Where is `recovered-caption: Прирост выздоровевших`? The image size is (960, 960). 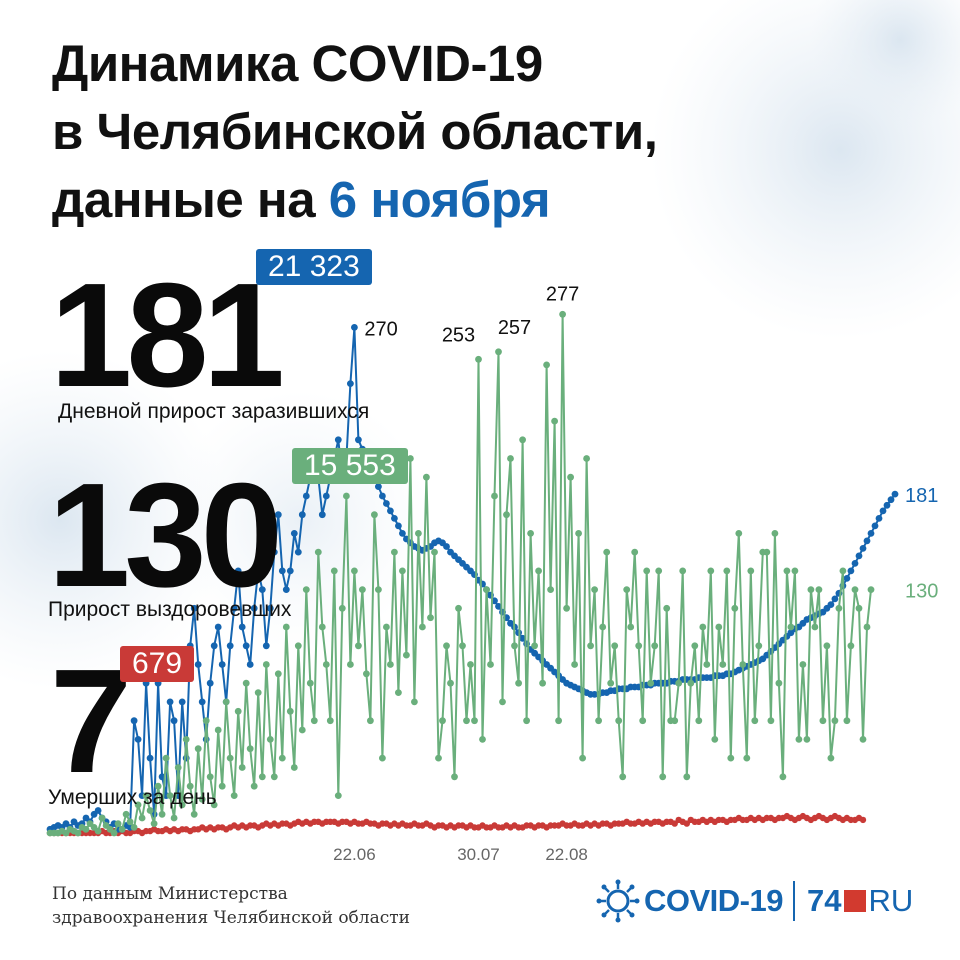
recovered-caption: Прирост выздоровевших is located at coordinates (170, 609).